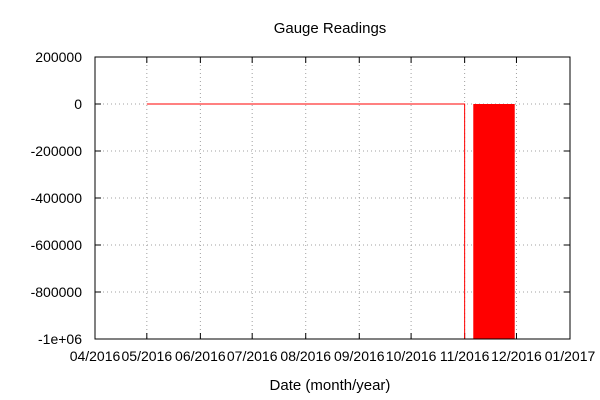 The image size is (600, 400). Describe the element at coordinates (305, 356) in the screenshot. I see `x-tick-label: 08/2016` at that location.